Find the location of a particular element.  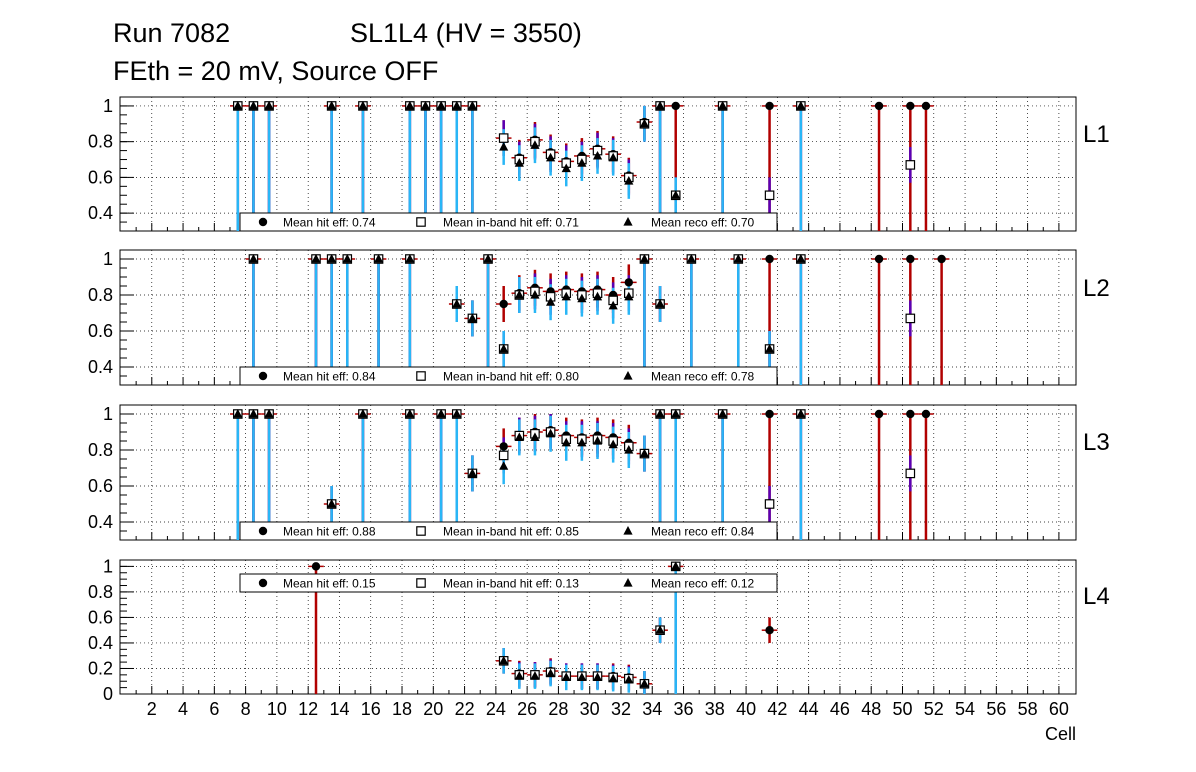

x-tick-label: 52 is located at coordinates (934, 709).